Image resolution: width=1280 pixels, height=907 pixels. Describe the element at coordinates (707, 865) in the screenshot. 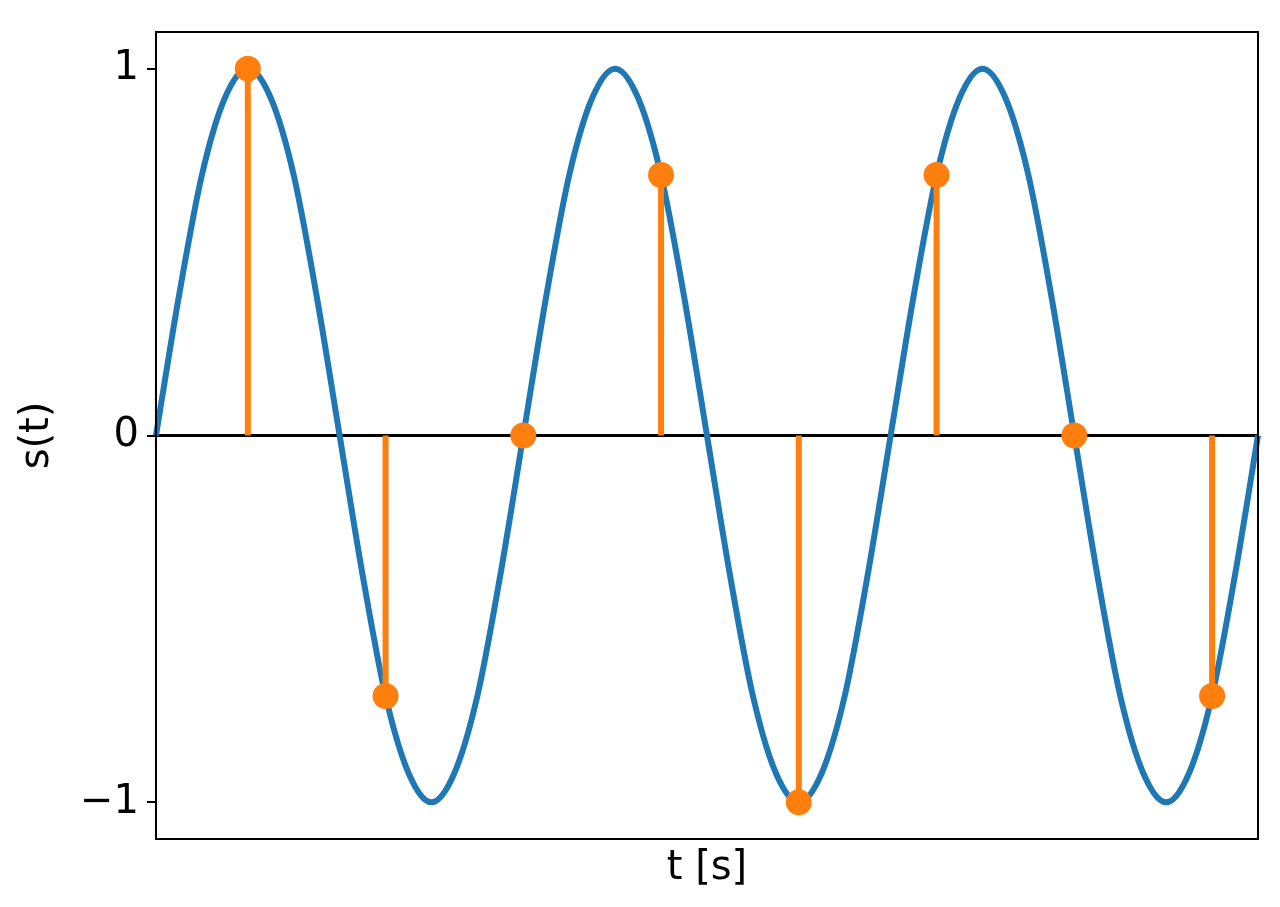

I see `x-axis-title: t [s]` at that location.